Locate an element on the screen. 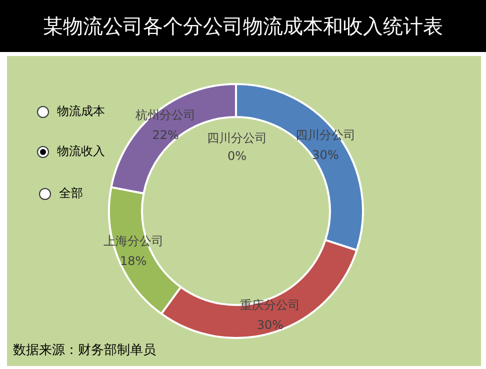 The width and height of the screenshot is (486, 369). chart-title: 某物流公司各个分公司物流成本和收入统计表 is located at coordinates (243, 26).